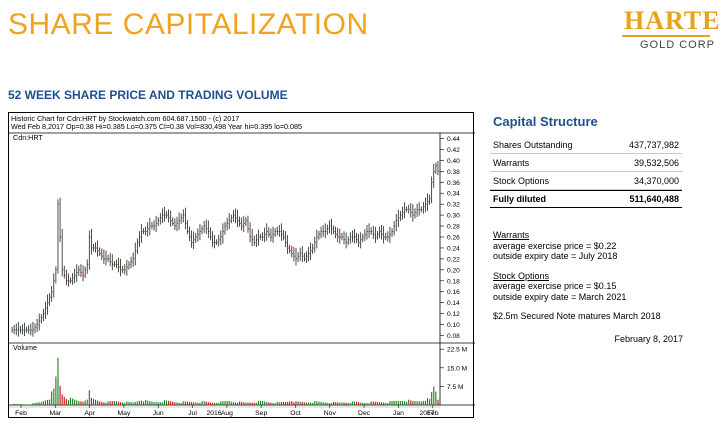 This screenshot has height=435, width=725. What do you see at coordinates (453, 248) in the screenshot?
I see `price-tick-label: 0.24` at bounding box center [453, 248].